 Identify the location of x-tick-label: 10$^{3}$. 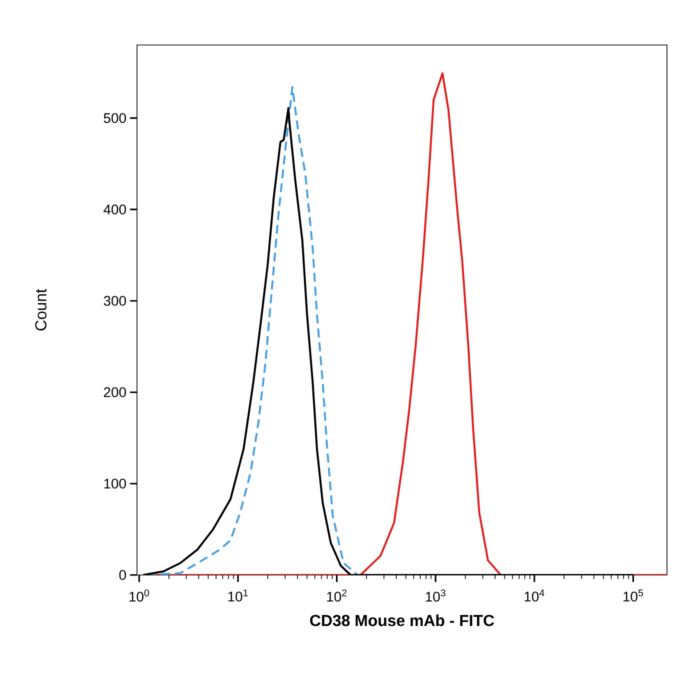
(436, 595).